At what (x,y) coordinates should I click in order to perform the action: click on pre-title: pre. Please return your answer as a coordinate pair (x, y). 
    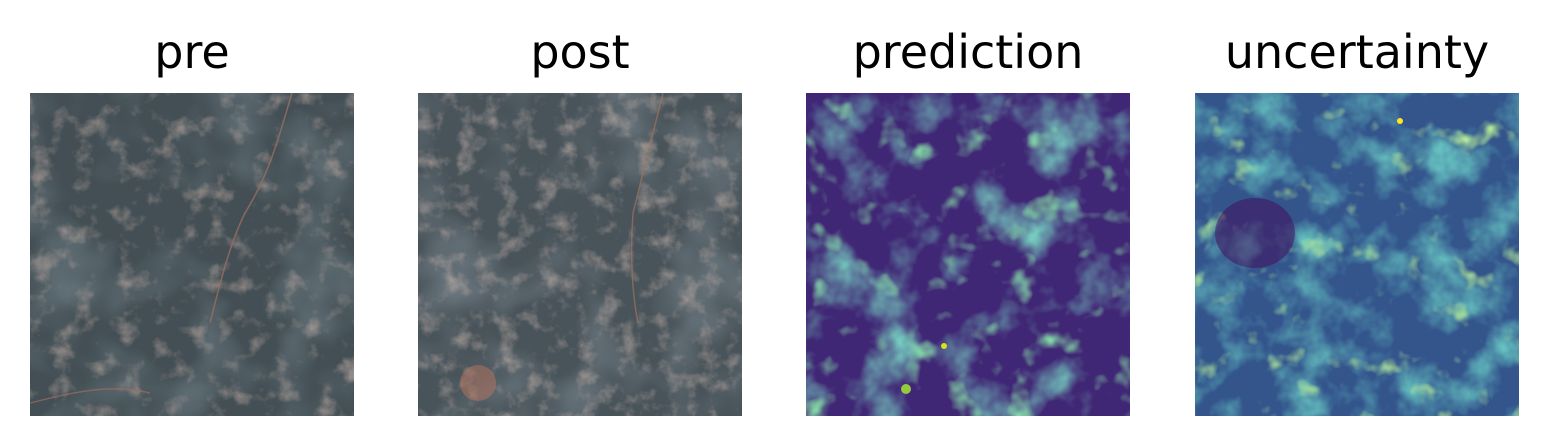
    Looking at the image, I should click on (192, 52).